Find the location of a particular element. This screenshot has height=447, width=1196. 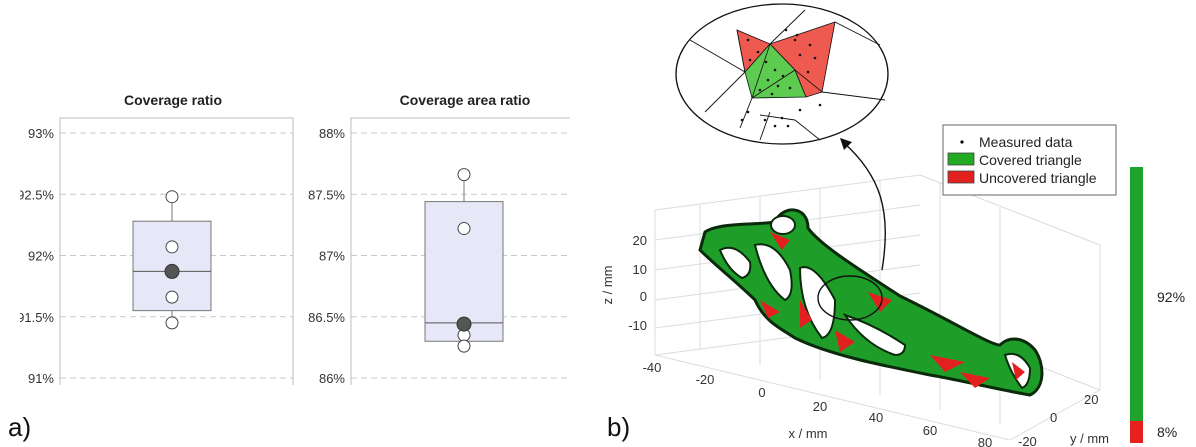

y-tick-labels: 91% 91.5% 92% 92.5% 93% is located at coordinates (37, 255).